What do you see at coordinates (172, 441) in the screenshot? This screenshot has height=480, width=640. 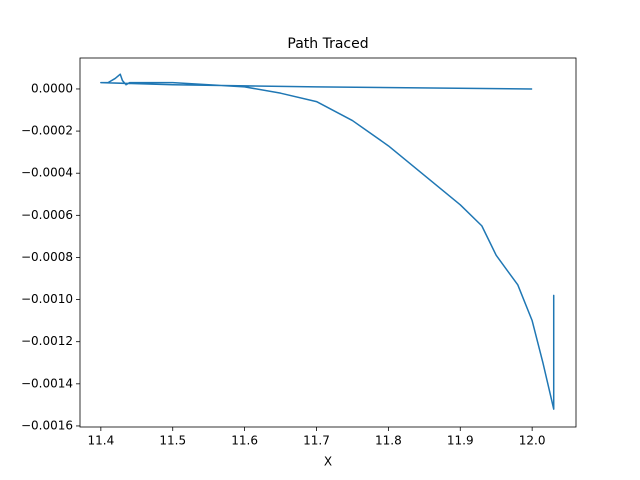 I see `x-tick-label: 11.5` at bounding box center [172, 441].